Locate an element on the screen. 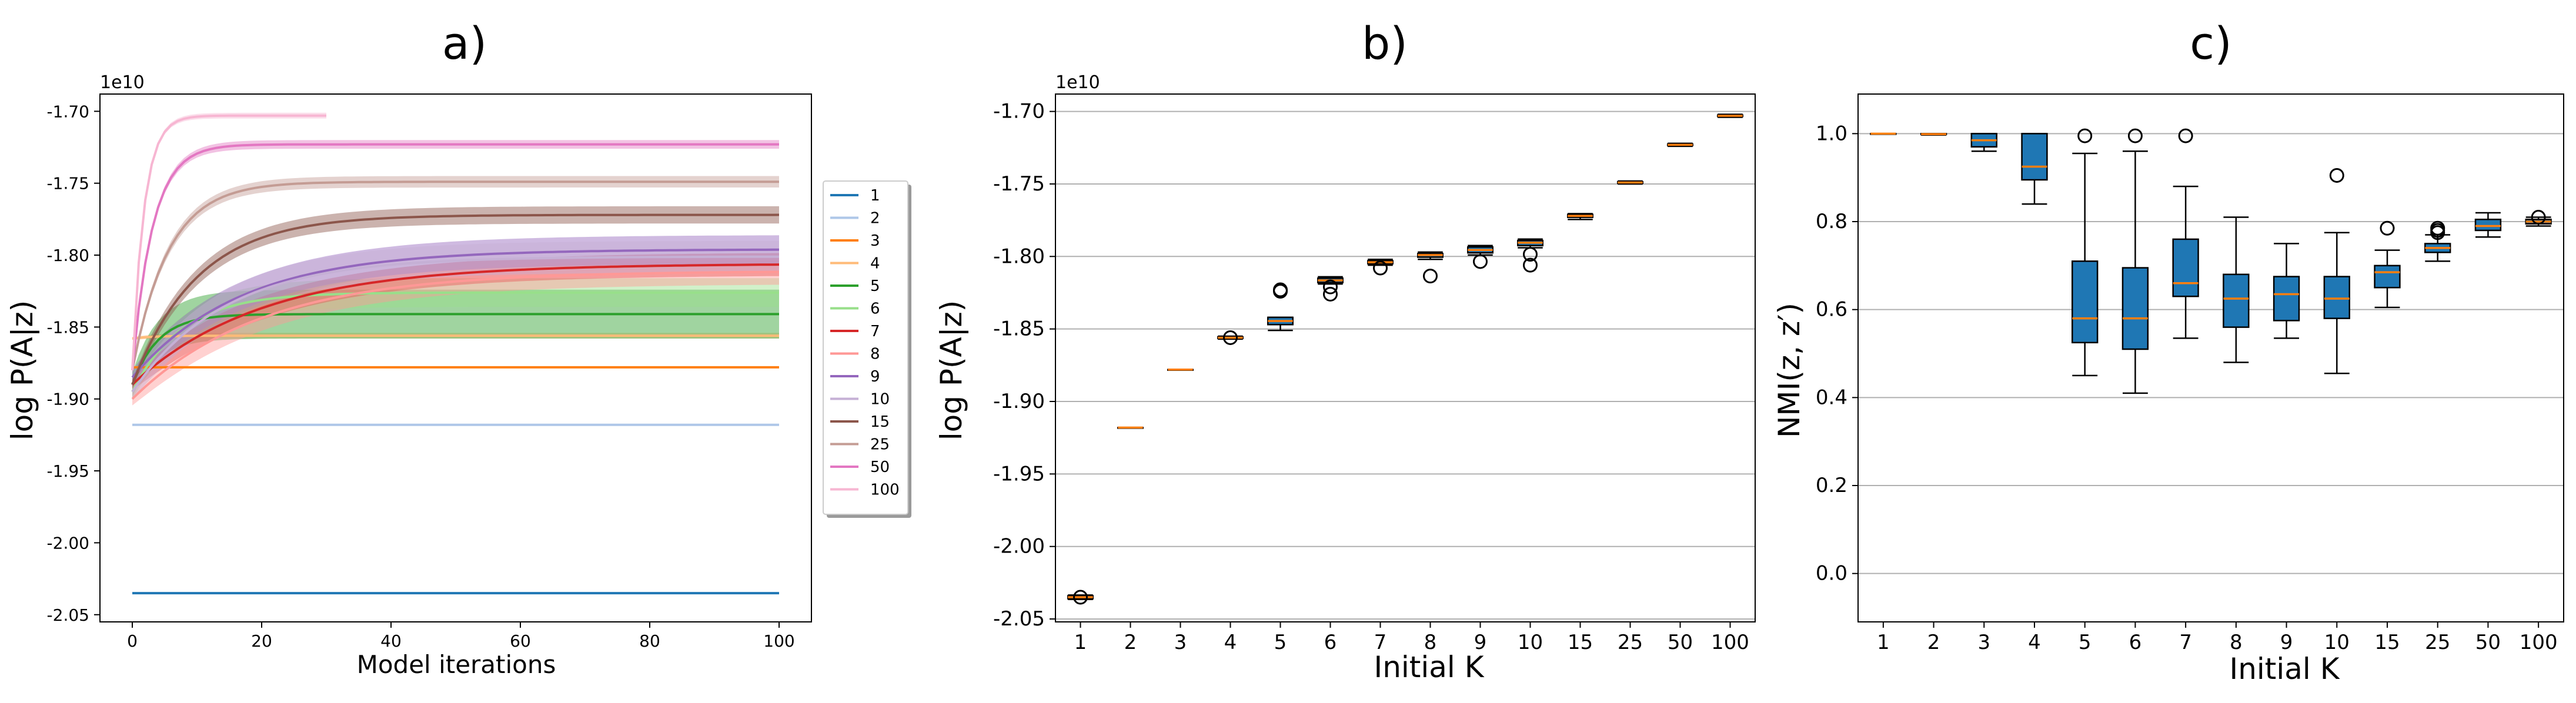 This screenshot has height=703, width=2576. legend-label-4: 4 is located at coordinates (875, 264).